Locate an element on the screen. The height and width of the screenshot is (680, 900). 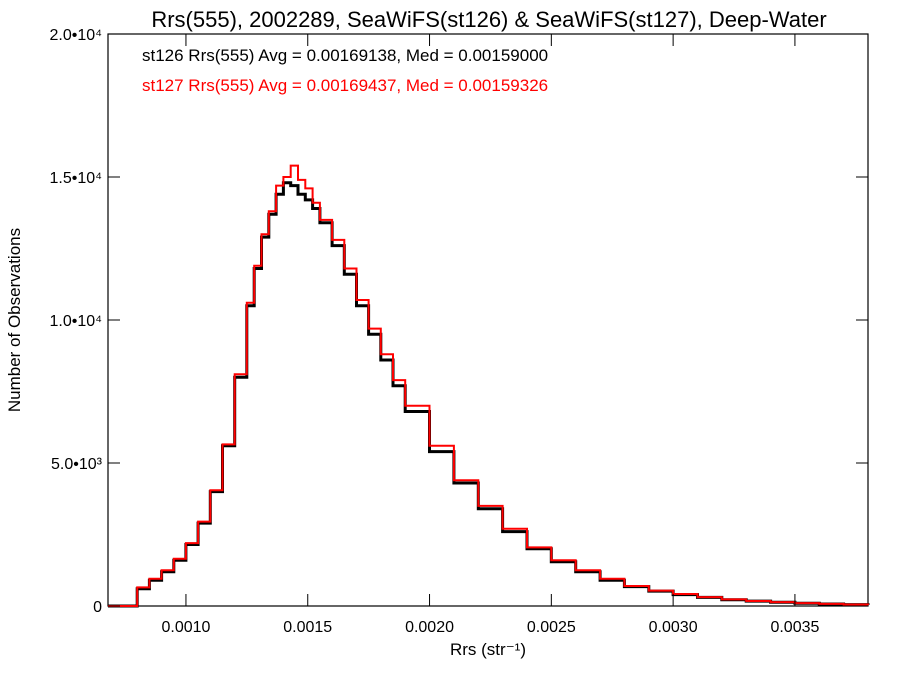
x-tick-label-0.0010: 0.0010 is located at coordinates (185, 627).